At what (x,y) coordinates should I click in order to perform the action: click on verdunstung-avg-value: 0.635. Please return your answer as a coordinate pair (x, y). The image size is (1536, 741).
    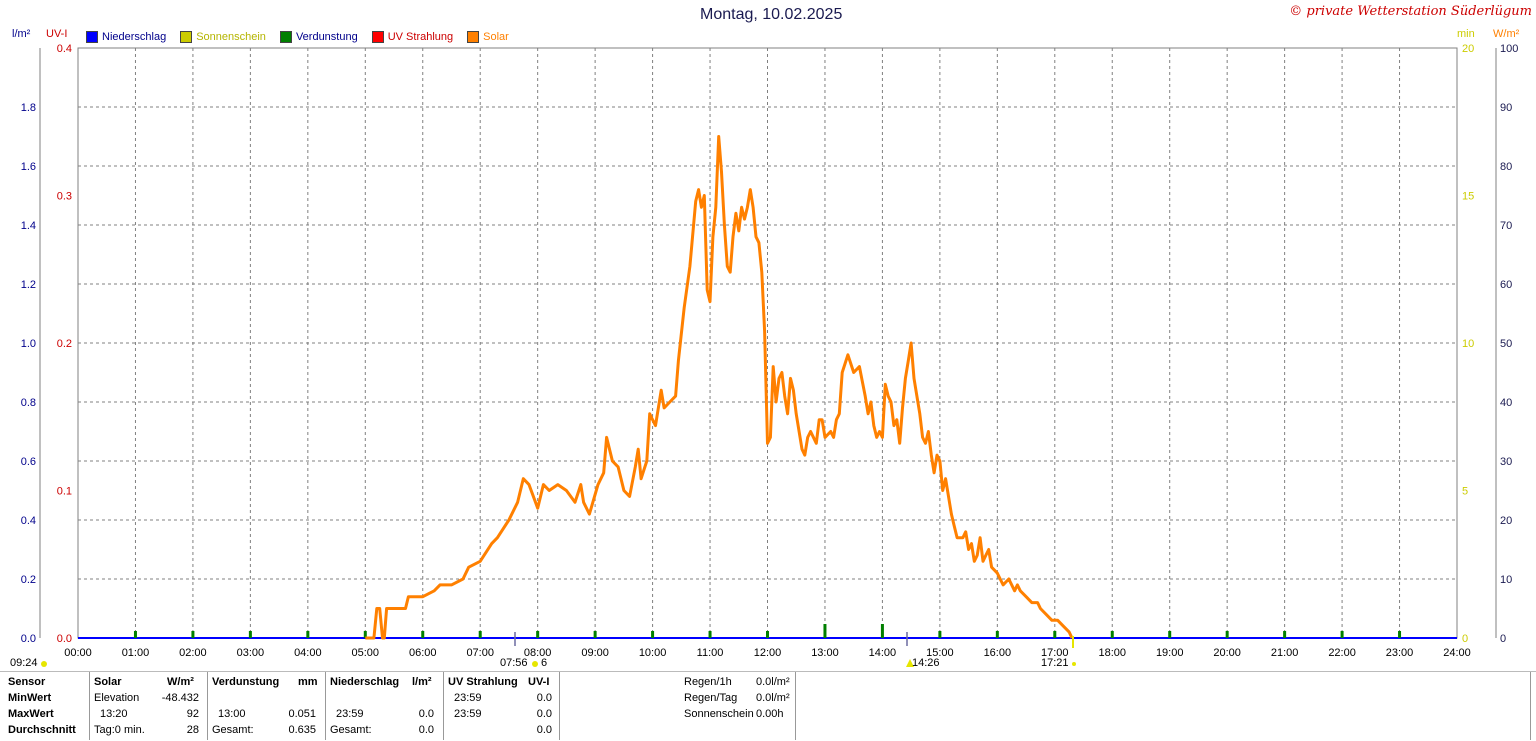
    Looking at the image, I should click on (302, 730).